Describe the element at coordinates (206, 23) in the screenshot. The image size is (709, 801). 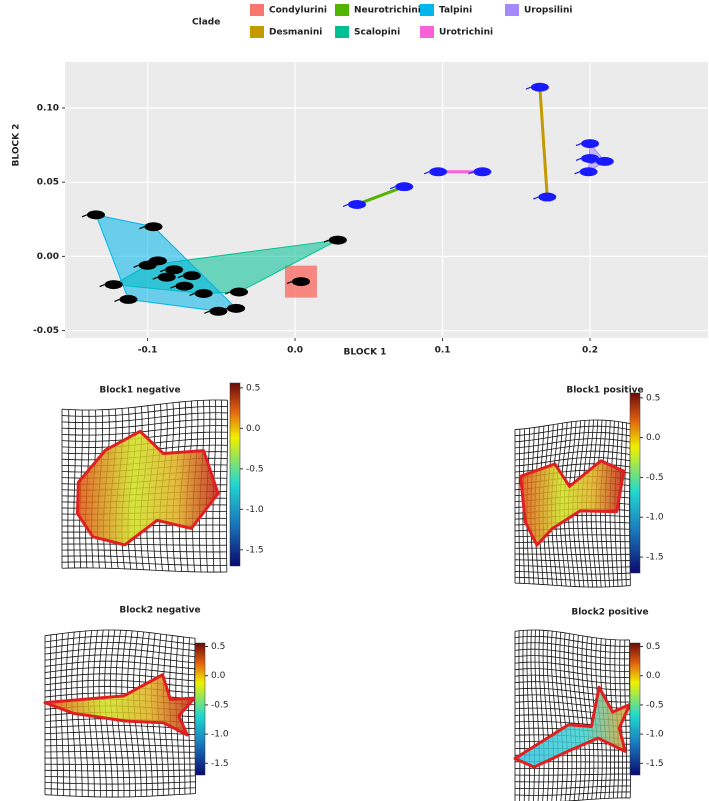
I see `legend-title: Clade` at that location.